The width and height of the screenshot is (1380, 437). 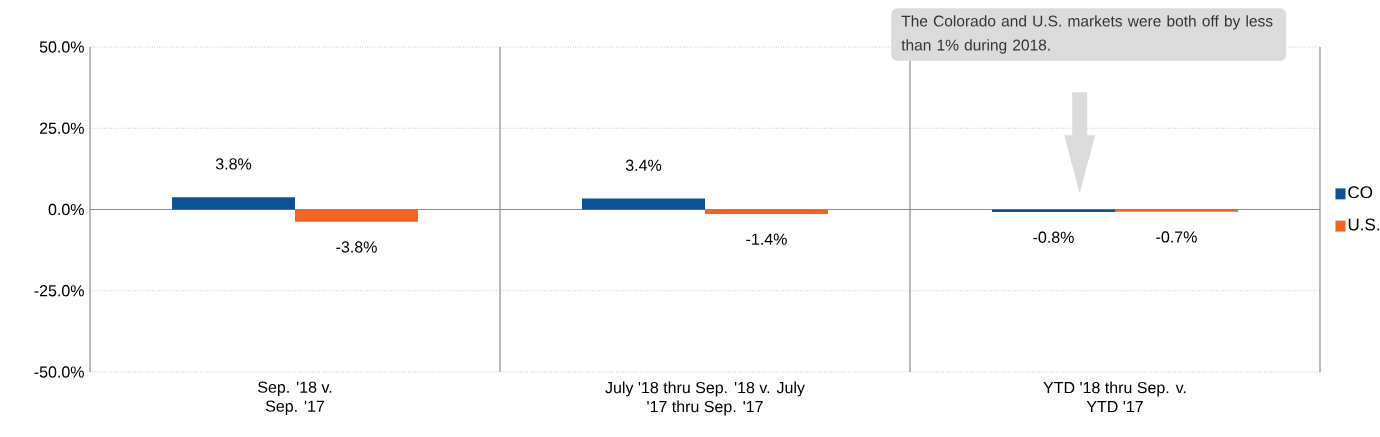 I want to click on annotation: The Colorado and U.S. markets were both off by less than 1% during 2018., so click(x=1087, y=34).